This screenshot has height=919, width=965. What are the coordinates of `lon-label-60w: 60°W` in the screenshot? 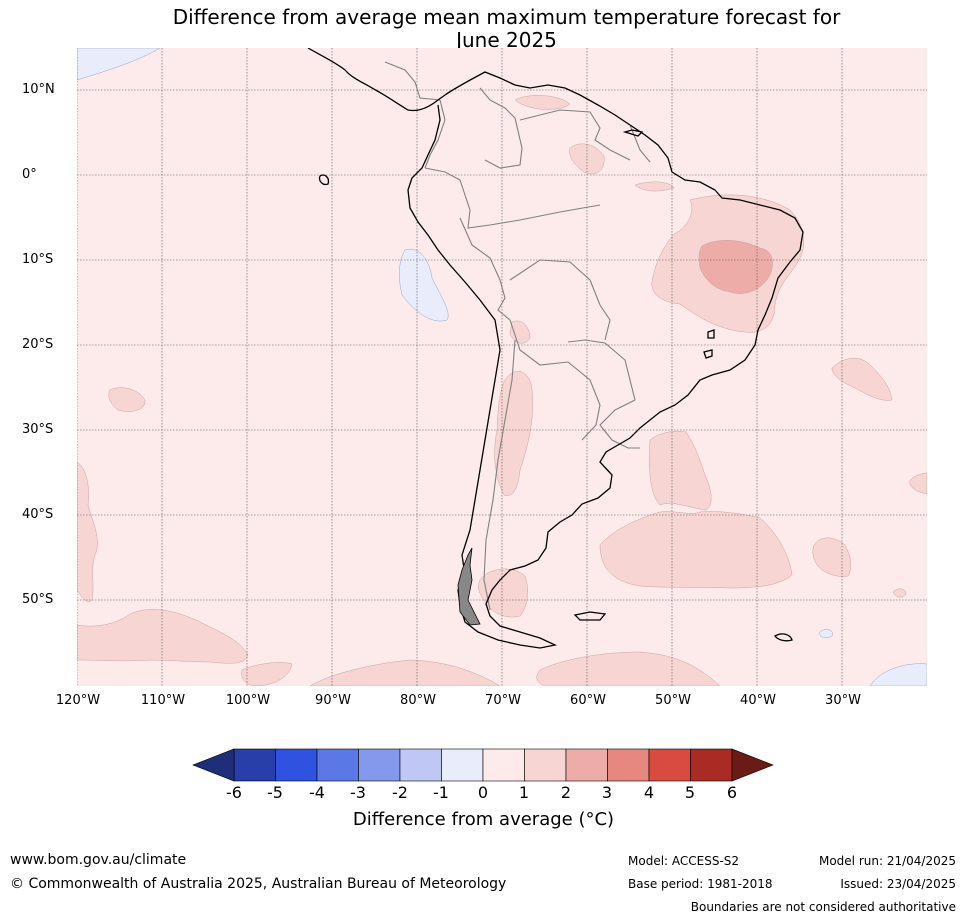 It's located at (588, 700).